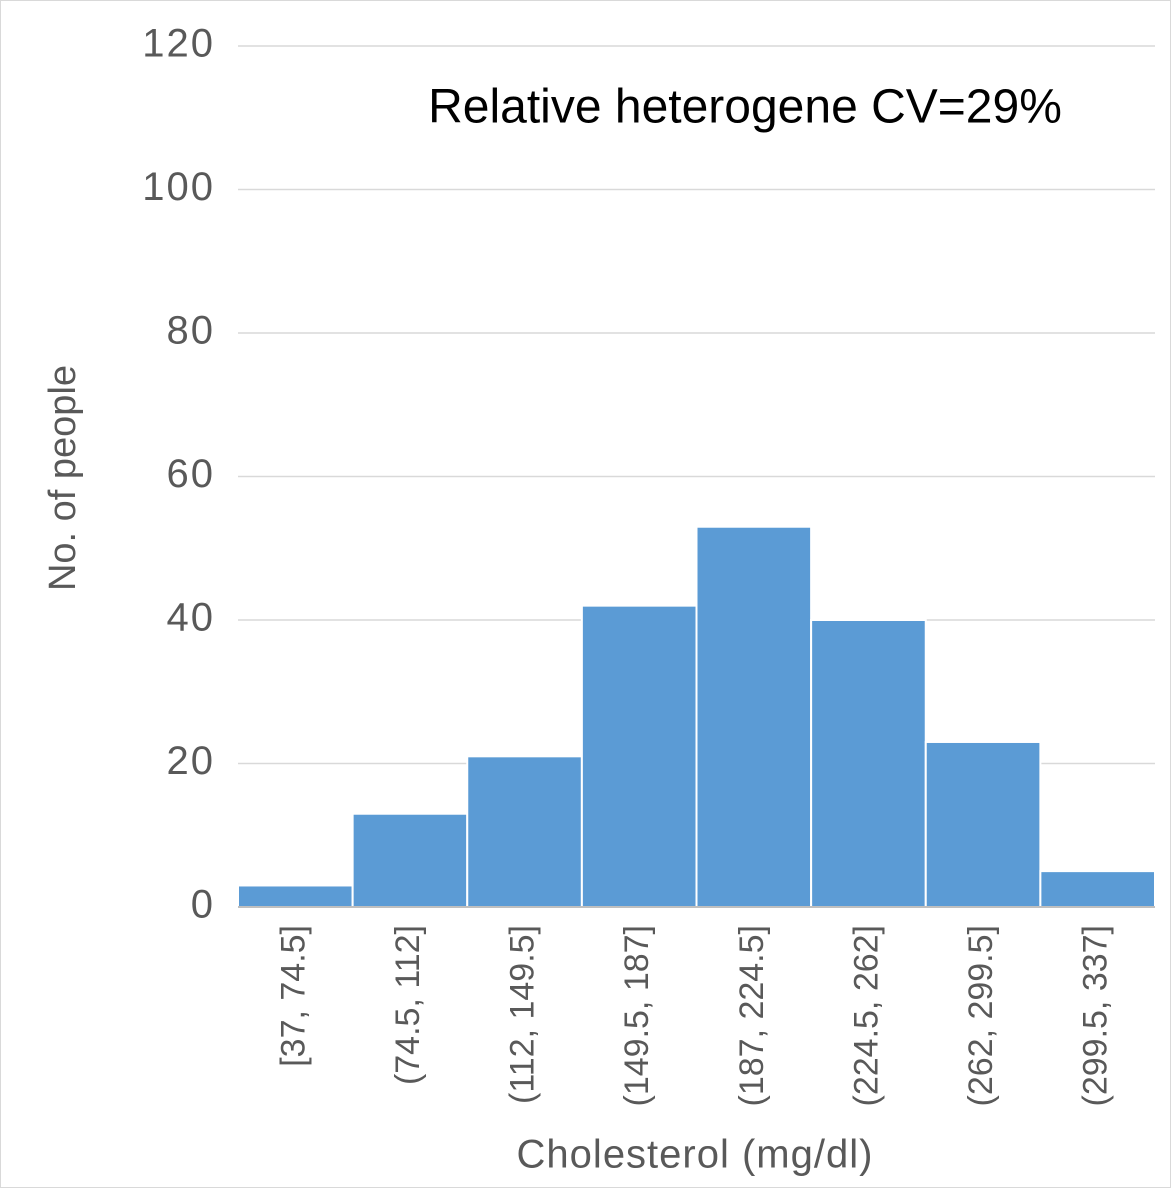 The height and width of the screenshot is (1188, 1171). I want to click on y-tick-label: 0, so click(203, 905).